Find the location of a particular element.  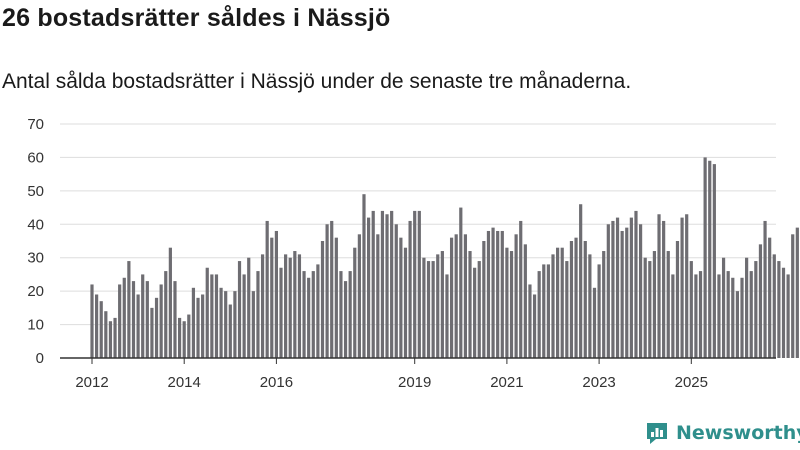

y-tick-label: 50 is located at coordinates (35, 191).